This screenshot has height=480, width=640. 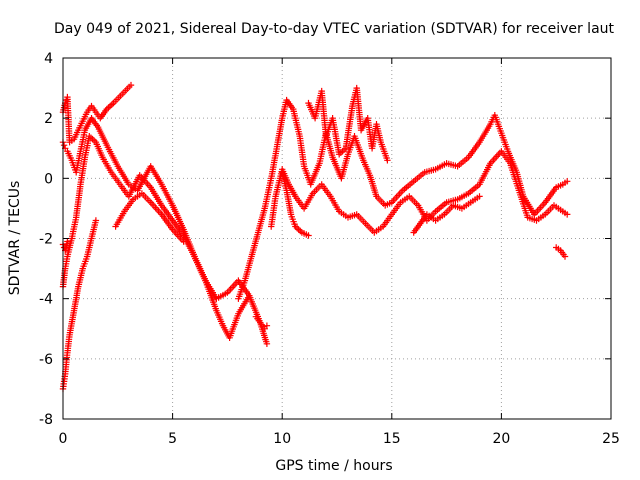 I want to click on y-tick-label: -8, so click(x=46, y=420).